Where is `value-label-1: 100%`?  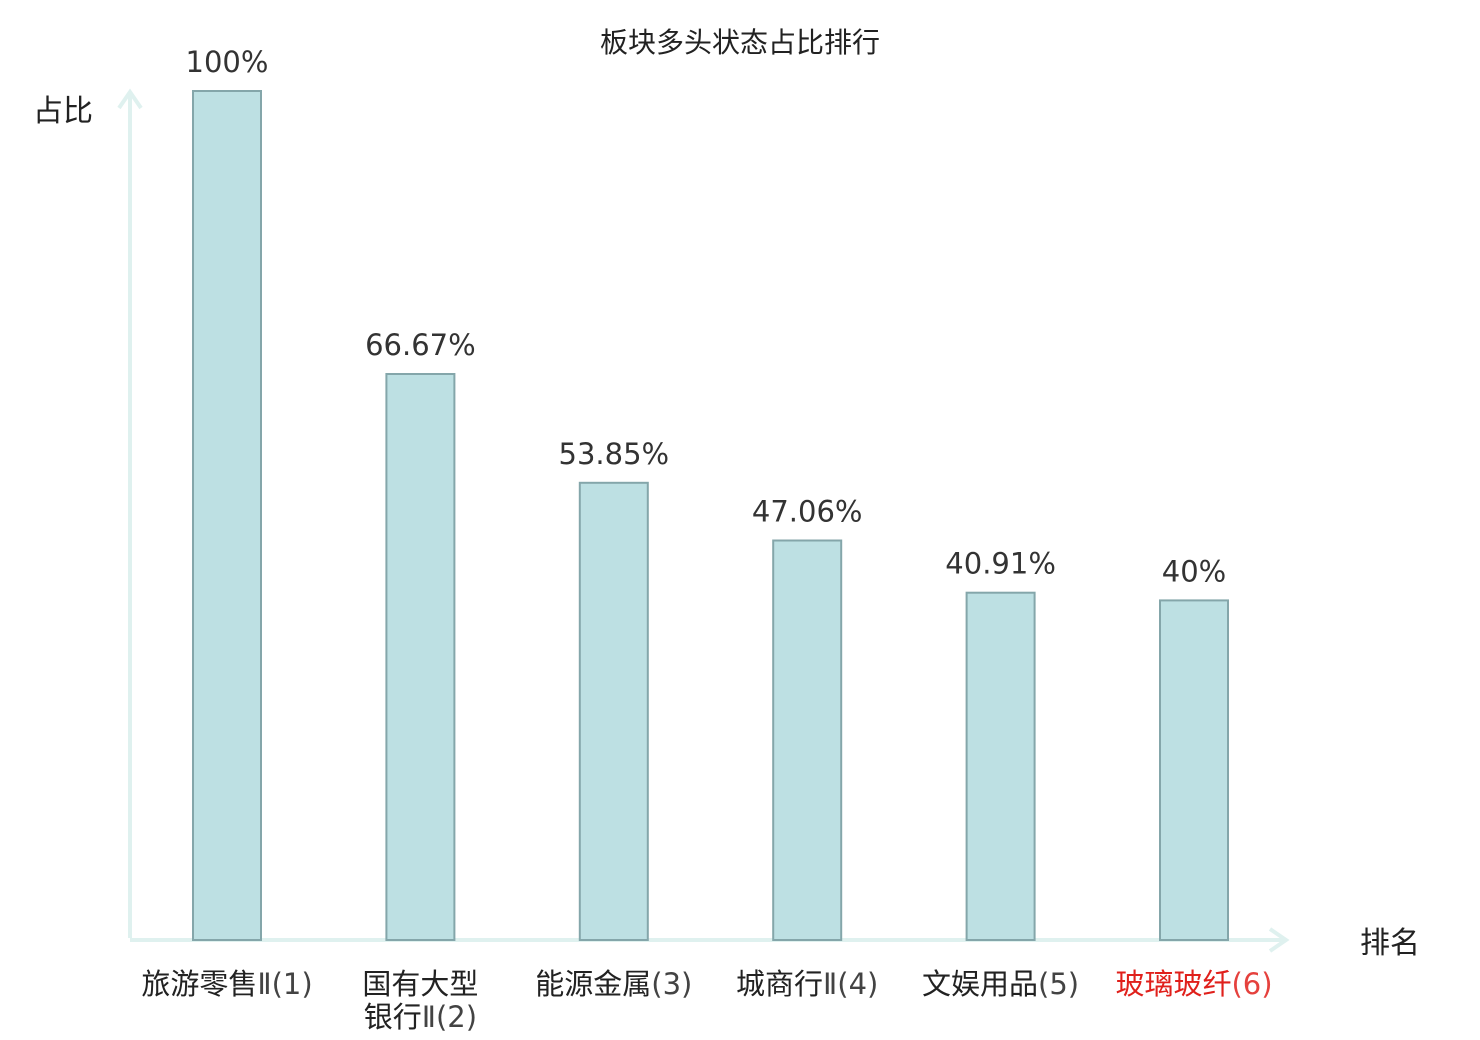 value-label-1: 100% is located at coordinates (227, 62).